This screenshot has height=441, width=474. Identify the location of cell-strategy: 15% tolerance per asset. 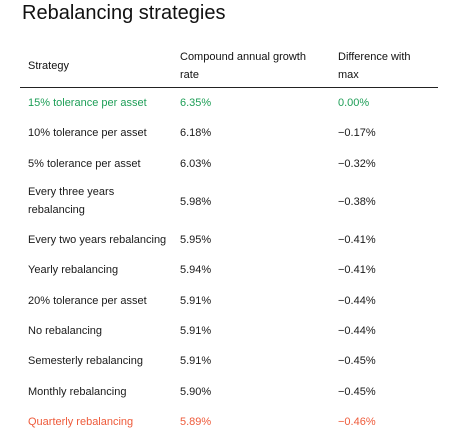
(87, 103).